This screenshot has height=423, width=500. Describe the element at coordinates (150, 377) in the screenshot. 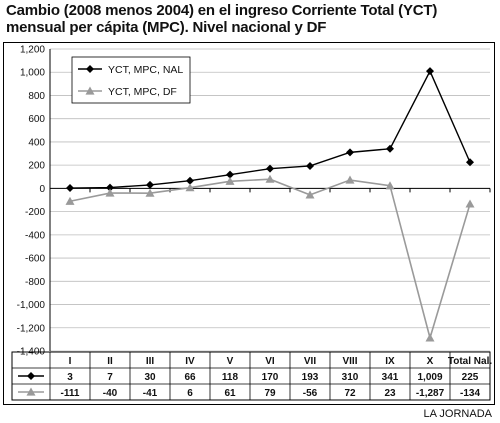

I see `data-label: 30` at that location.